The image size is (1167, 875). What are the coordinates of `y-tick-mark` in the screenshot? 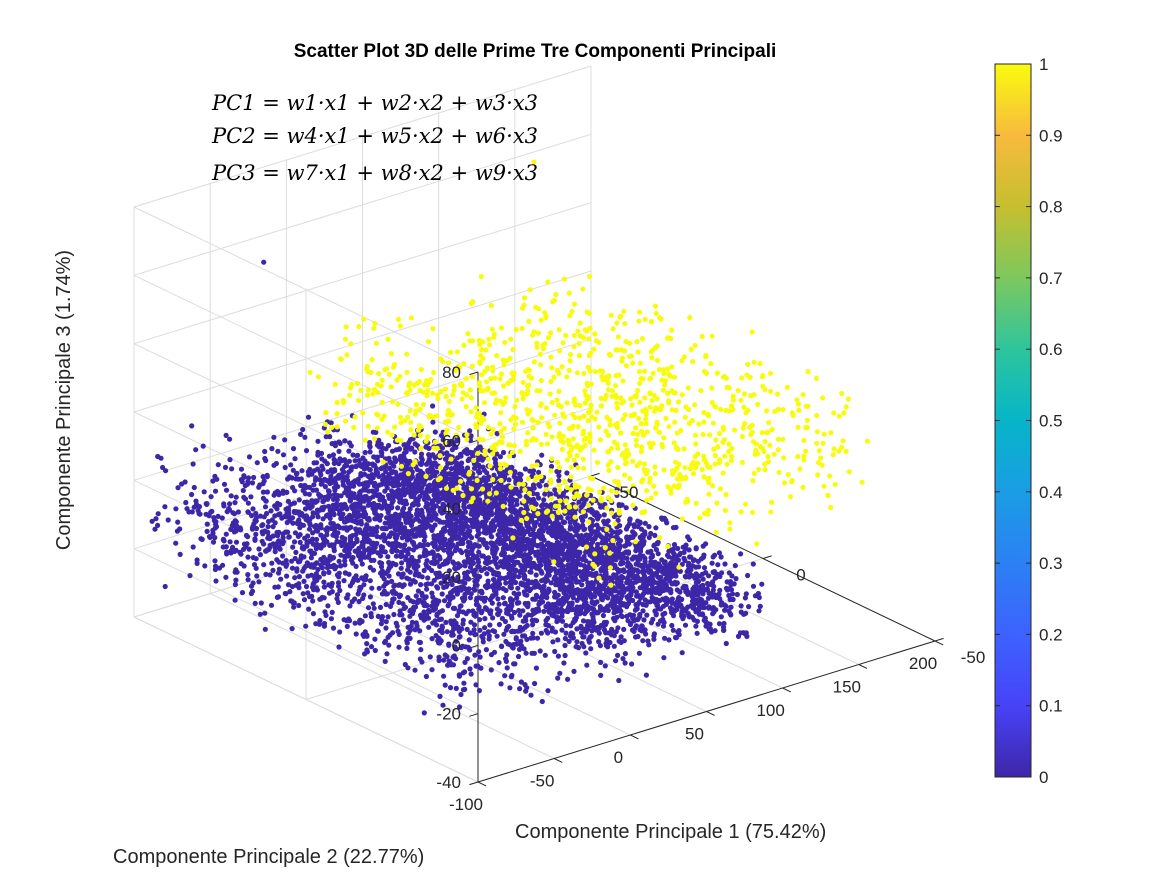 It's located at (939, 639).